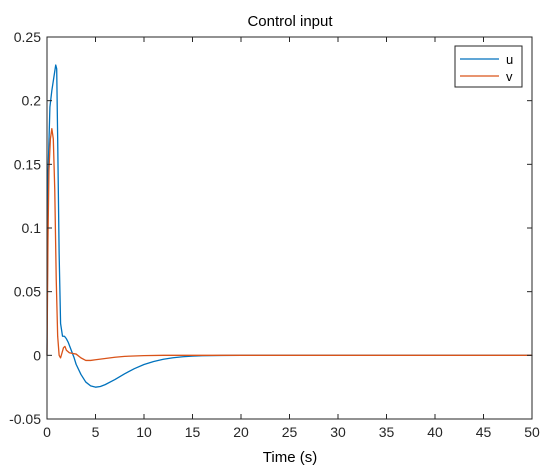 The width and height of the screenshot is (550, 470). Describe the element at coordinates (435, 432) in the screenshot. I see `x-tick-label: 40` at that location.